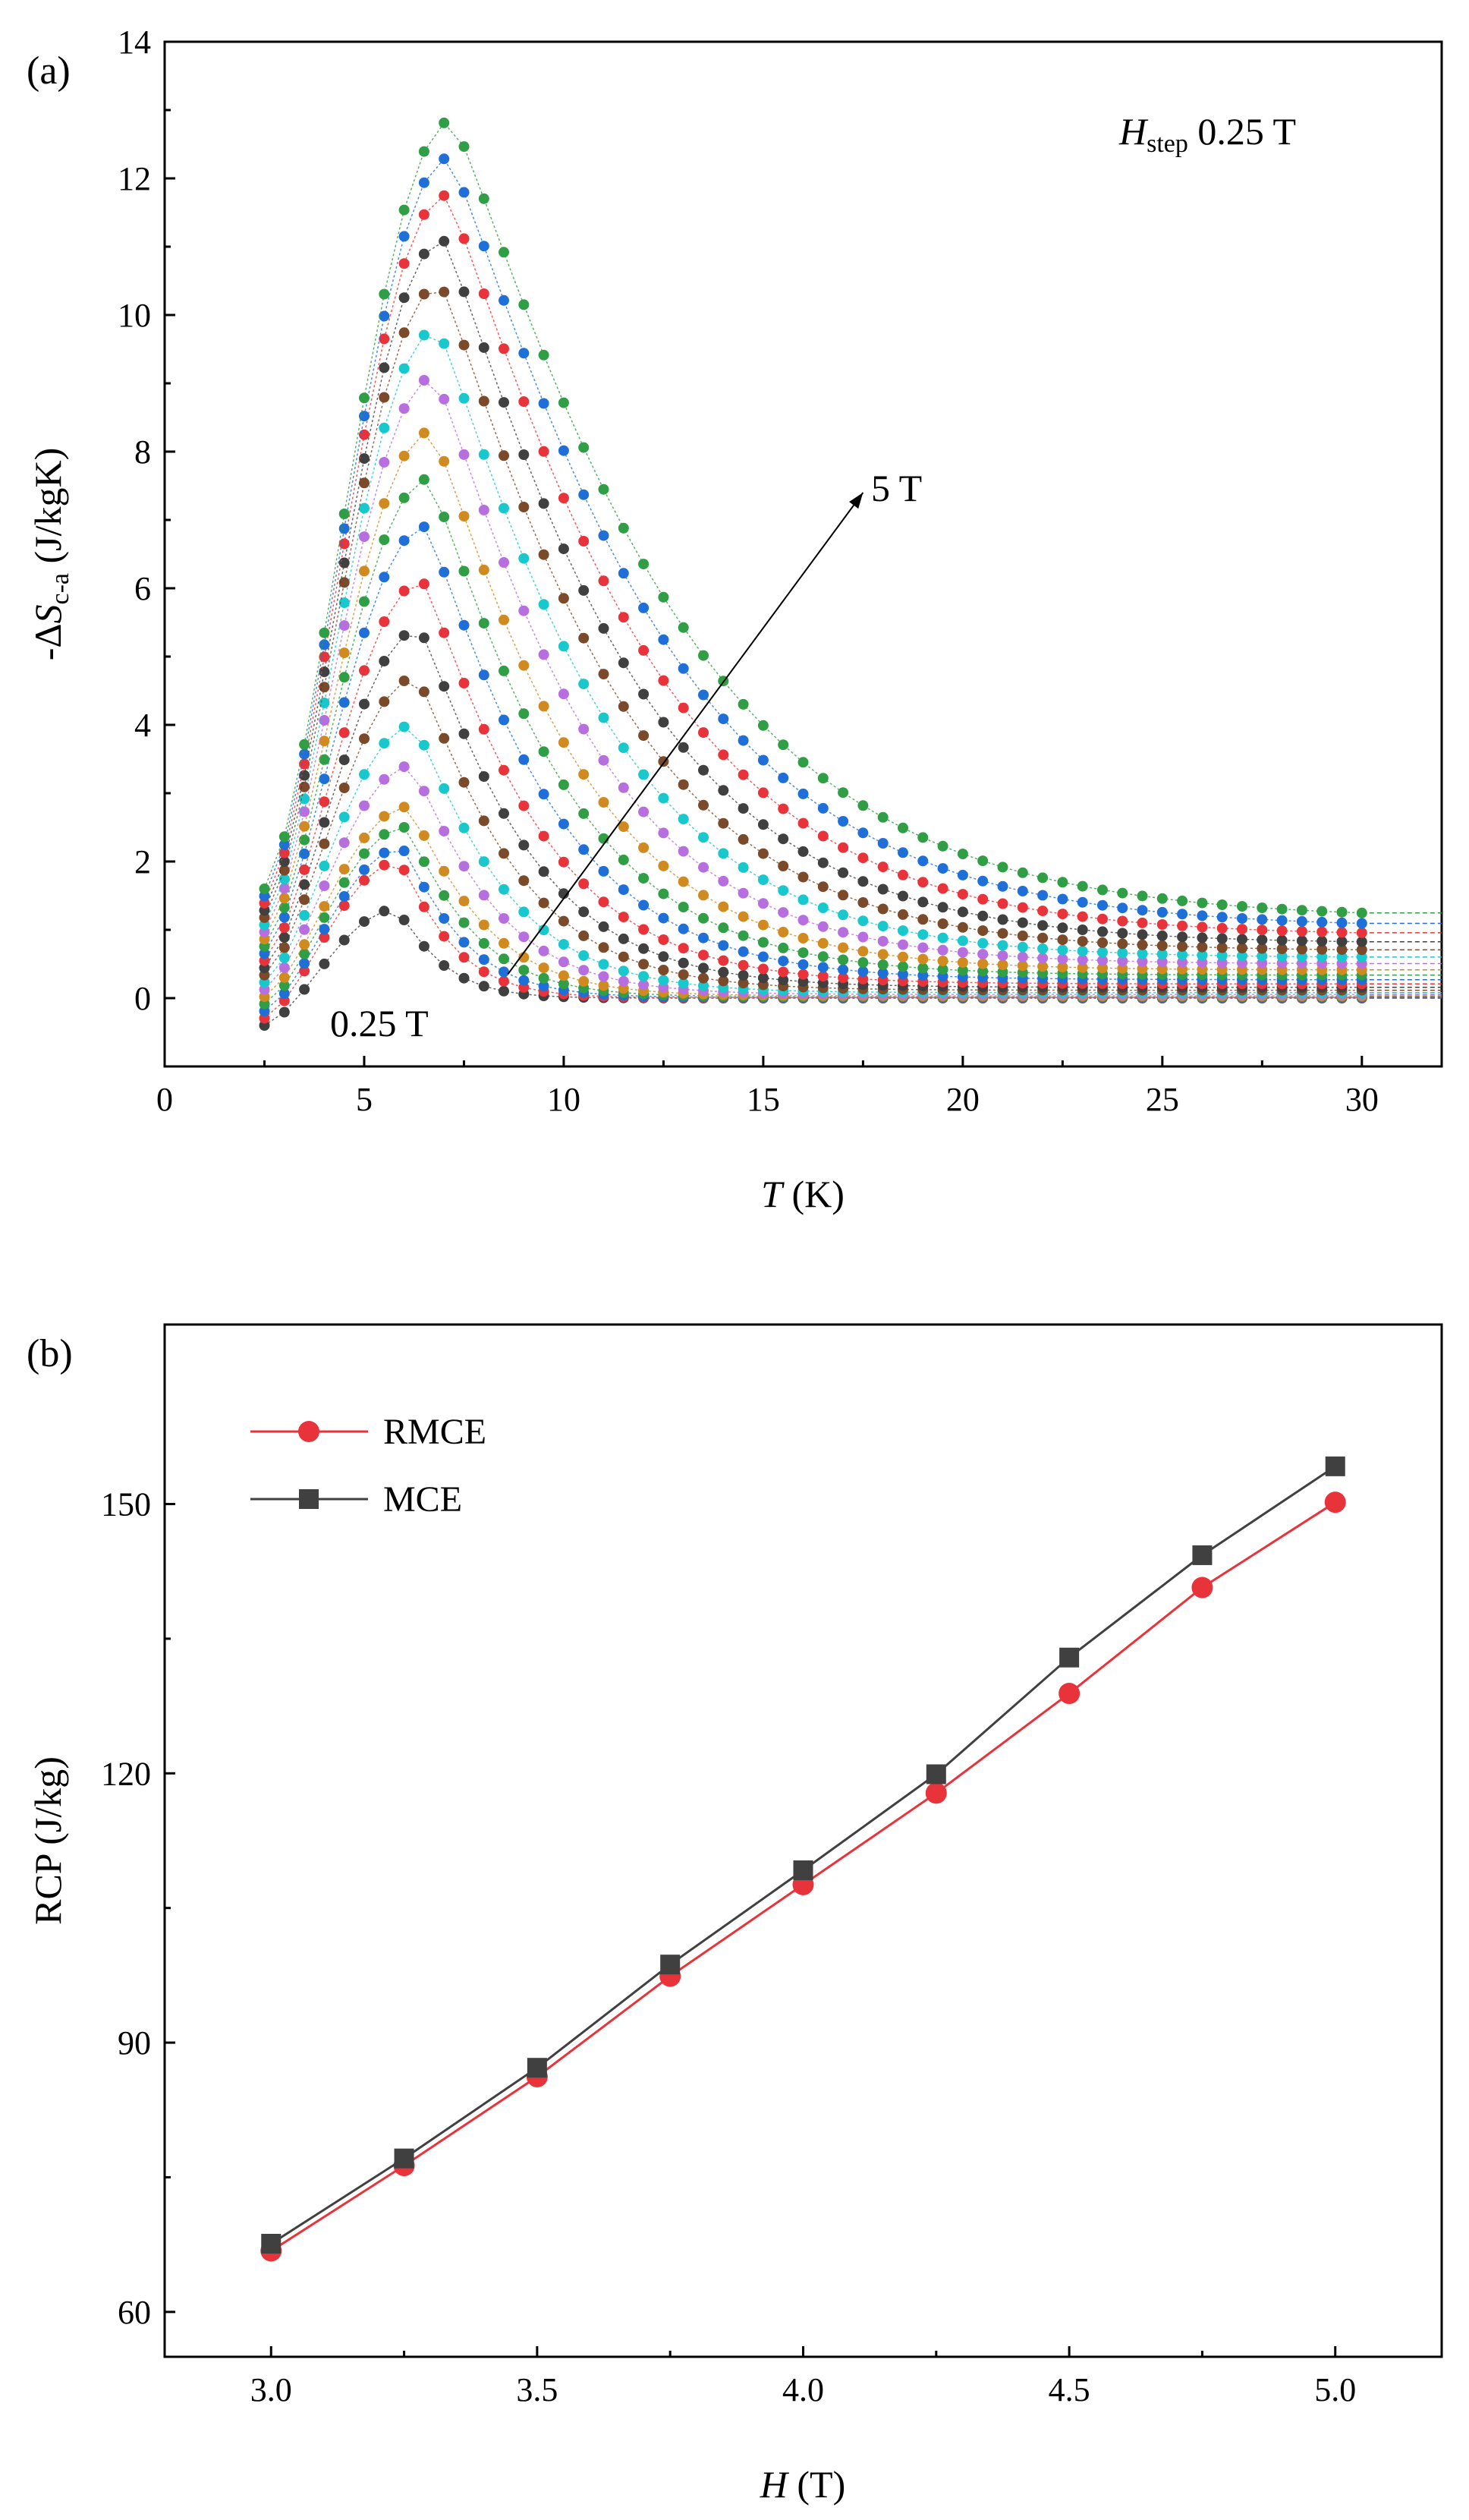 Image resolution: width=1469 pixels, height=2520 pixels. I want to click on y-tick-label: 10, so click(134, 315).